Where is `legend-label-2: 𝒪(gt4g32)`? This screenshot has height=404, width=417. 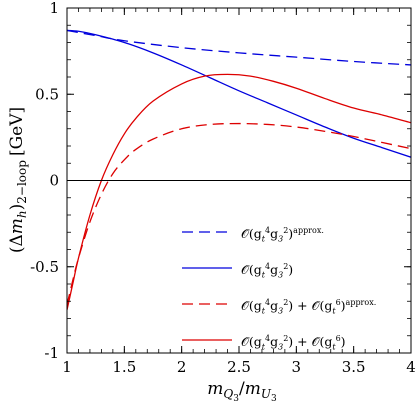 legend-label-2: 𝒪(gt4g32) is located at coordinates (267, 271).